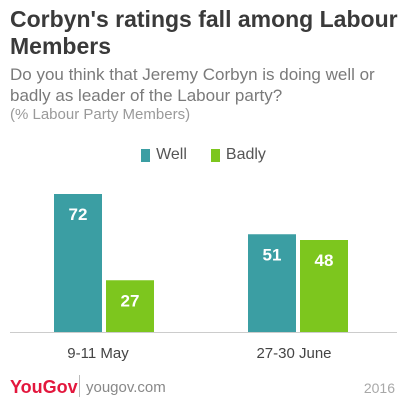  Describe the element at coordinates (324, 260) in the screenshot. I see `data-label-badly-1: 48` at that location.